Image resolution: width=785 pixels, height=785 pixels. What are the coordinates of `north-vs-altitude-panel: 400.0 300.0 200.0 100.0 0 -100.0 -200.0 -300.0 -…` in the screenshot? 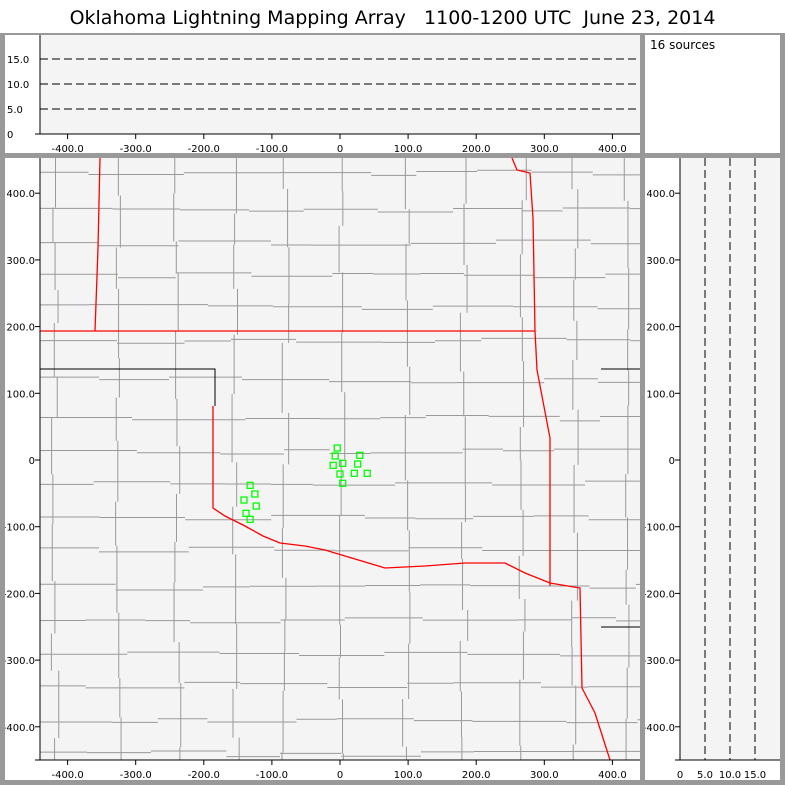 It's located at (712, 469).